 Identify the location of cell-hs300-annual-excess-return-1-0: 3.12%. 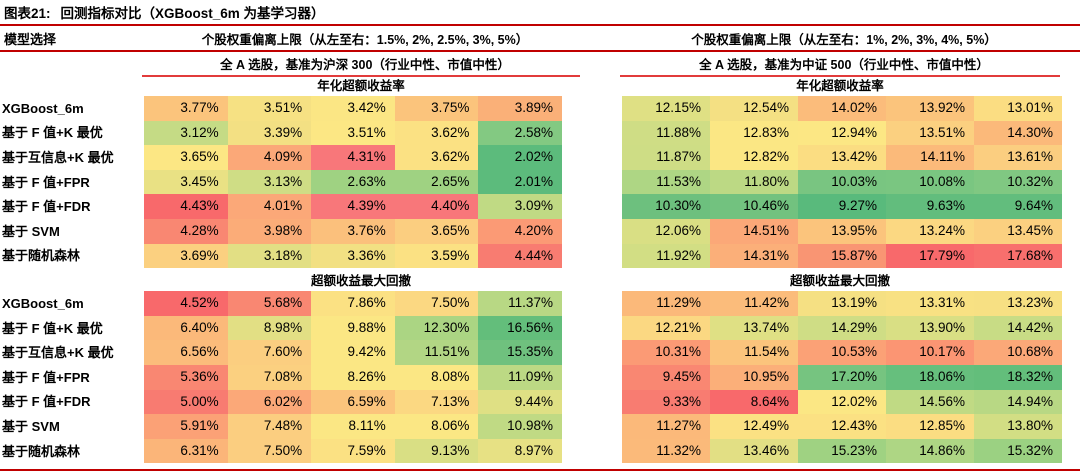
(186, 133).